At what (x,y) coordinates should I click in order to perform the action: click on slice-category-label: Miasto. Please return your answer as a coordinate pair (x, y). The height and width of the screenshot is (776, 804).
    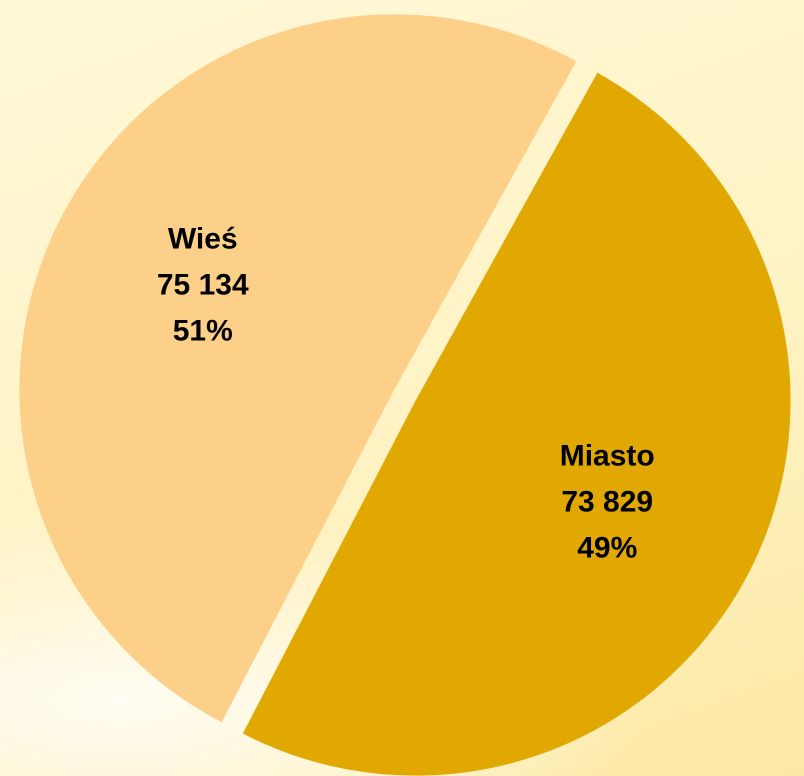
    Looking at the image, I should click on (607, 455).